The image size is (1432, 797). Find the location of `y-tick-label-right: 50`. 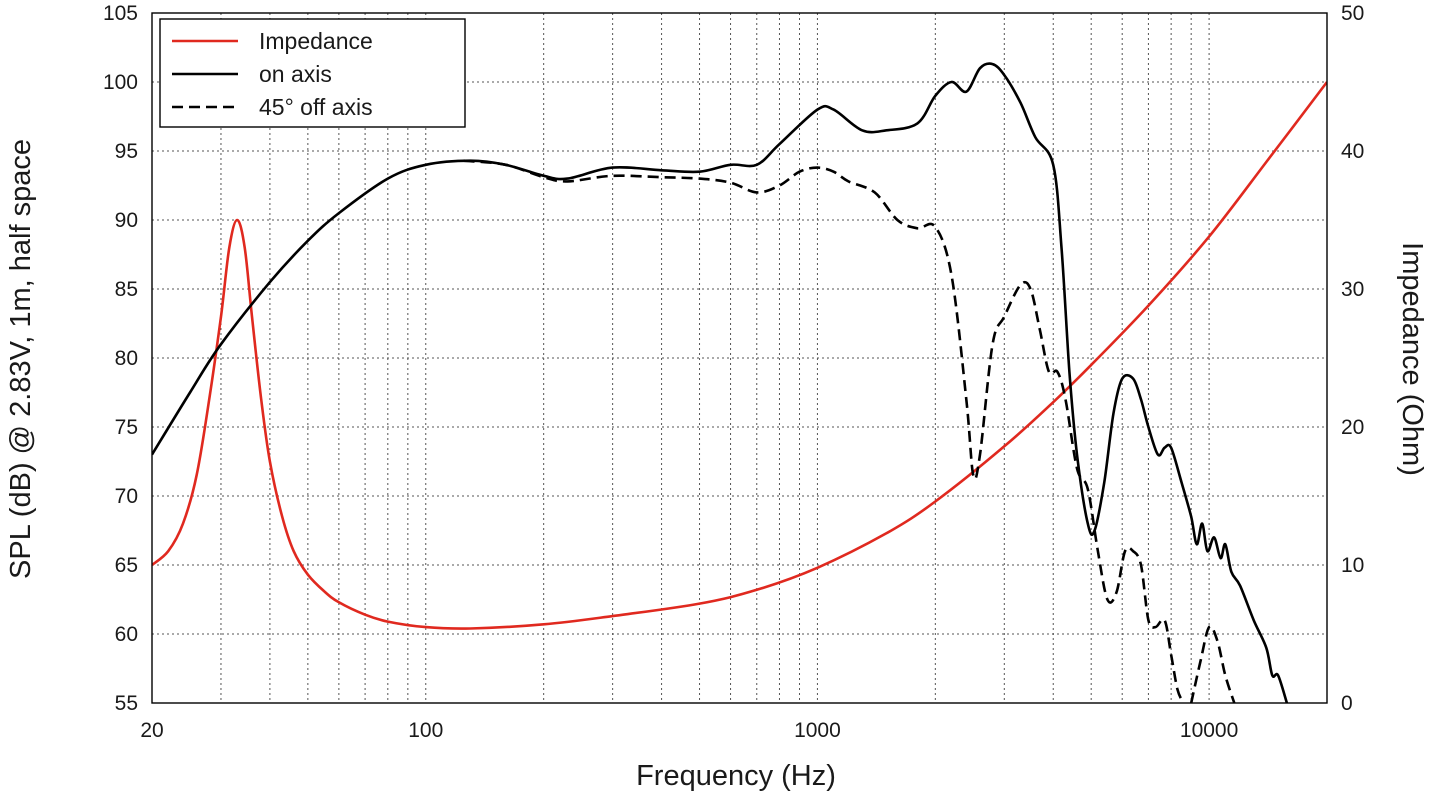

y-tick-label-right: 50 is located at coordinates (1352, 13).